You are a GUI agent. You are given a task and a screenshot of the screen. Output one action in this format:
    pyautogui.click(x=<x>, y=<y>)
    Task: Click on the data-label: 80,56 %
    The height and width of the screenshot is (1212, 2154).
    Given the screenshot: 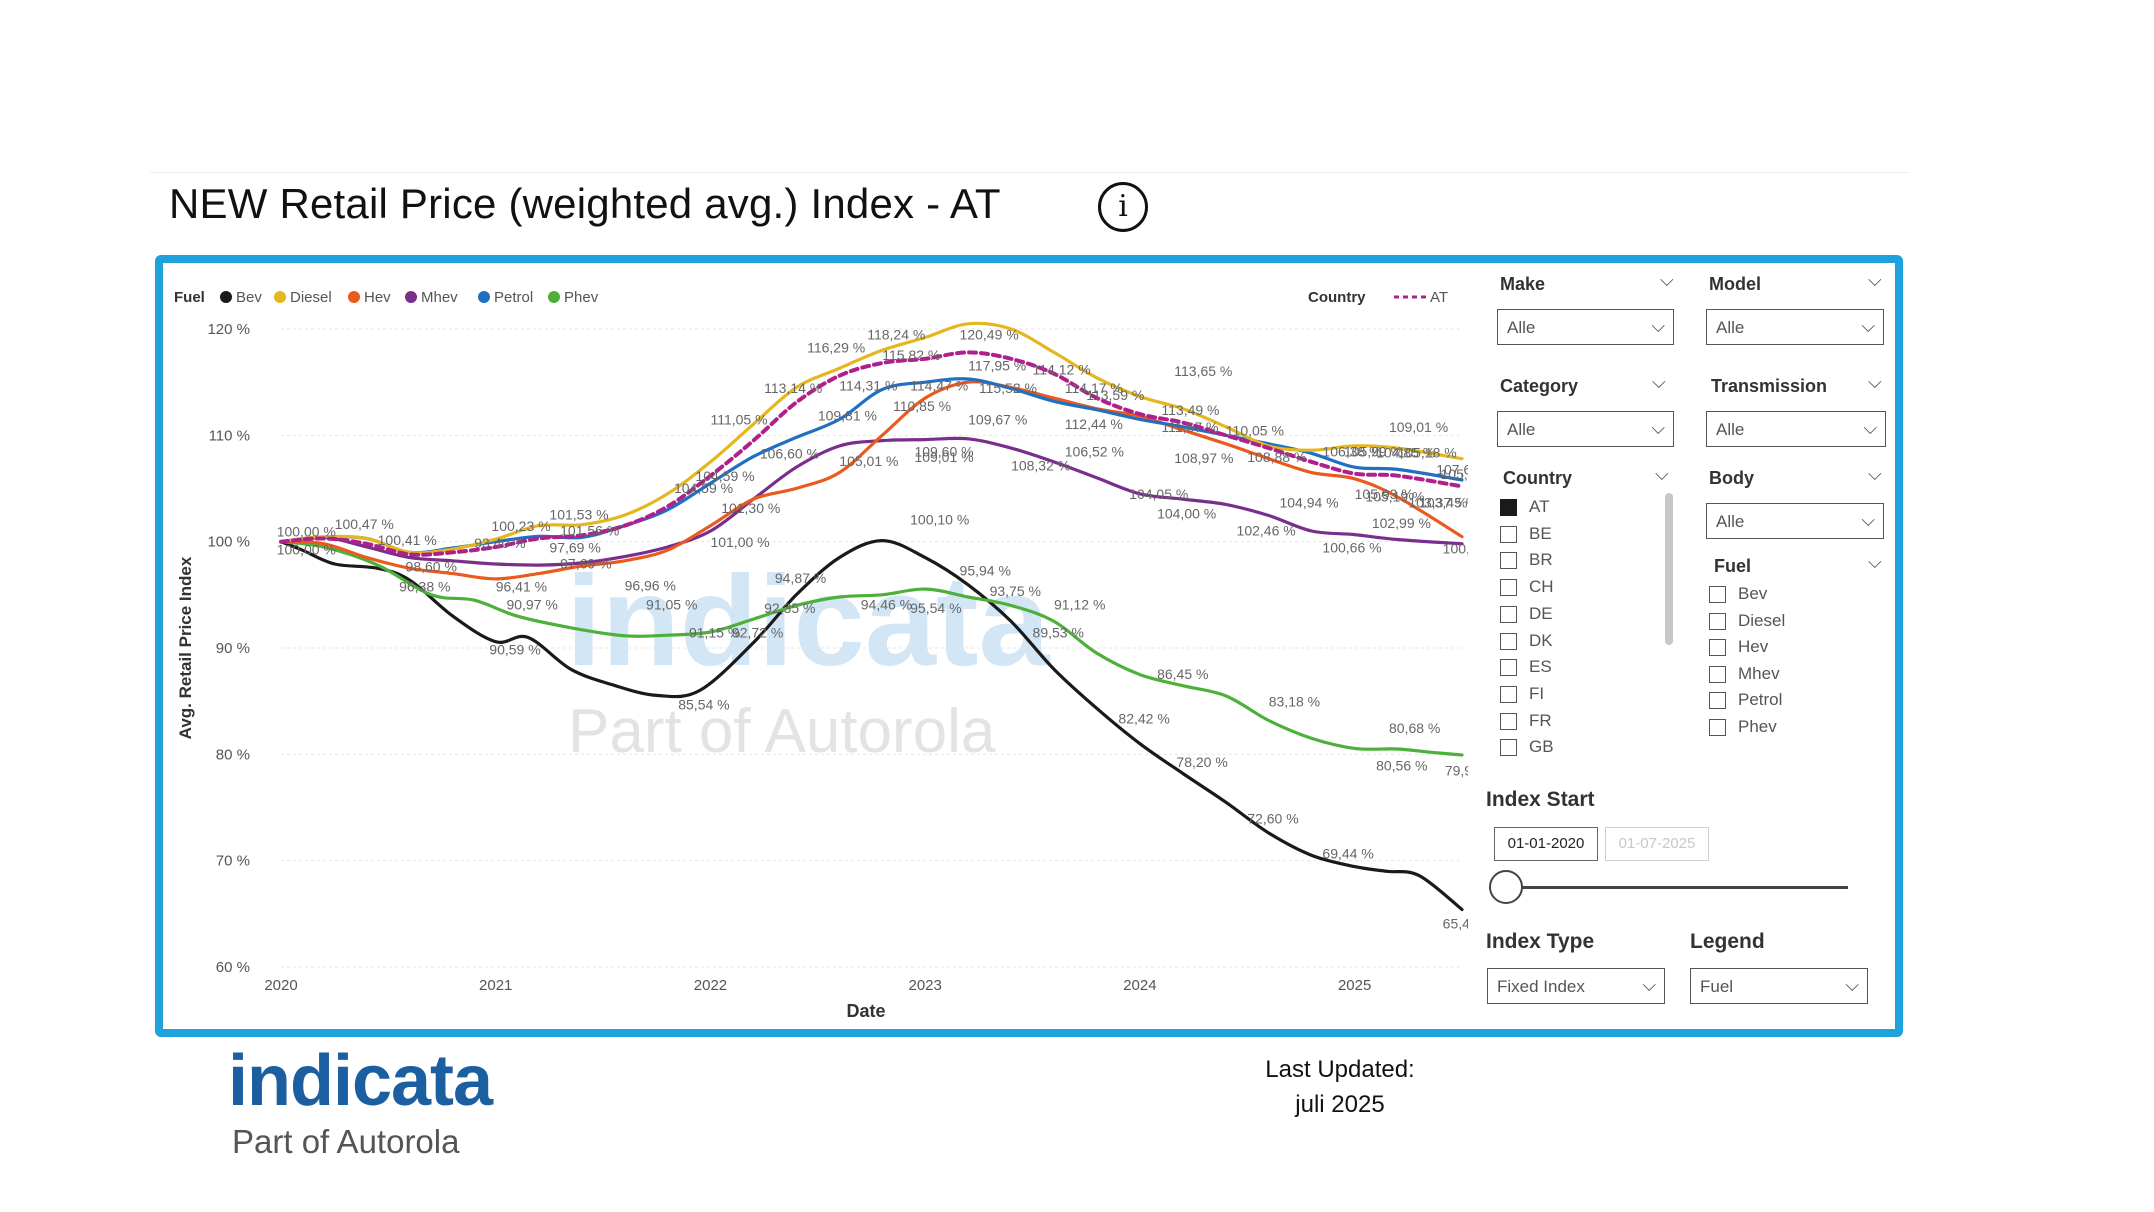 What is the action you would take?
    pyautogui.click(x=1401, y=765)
    